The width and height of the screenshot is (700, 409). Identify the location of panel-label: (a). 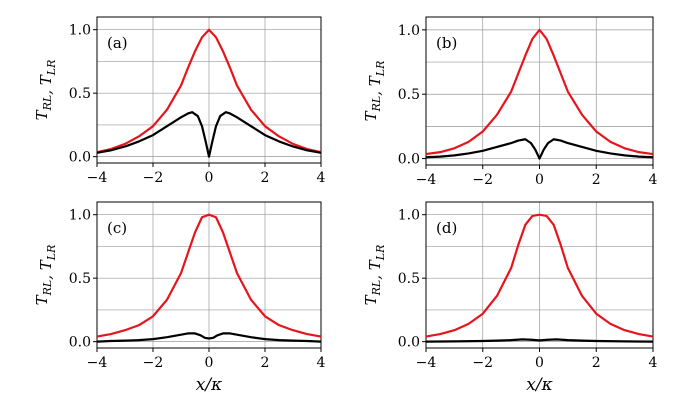
(117, 43).